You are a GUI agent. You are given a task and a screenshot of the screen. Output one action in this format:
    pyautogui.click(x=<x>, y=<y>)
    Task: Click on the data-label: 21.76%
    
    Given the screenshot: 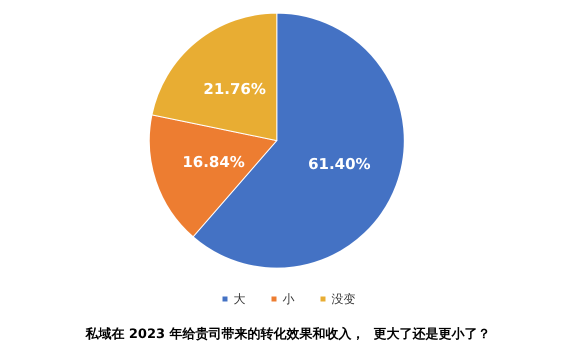 What is the action you would take?
    pyautogui.click(x=234, y=89)
    